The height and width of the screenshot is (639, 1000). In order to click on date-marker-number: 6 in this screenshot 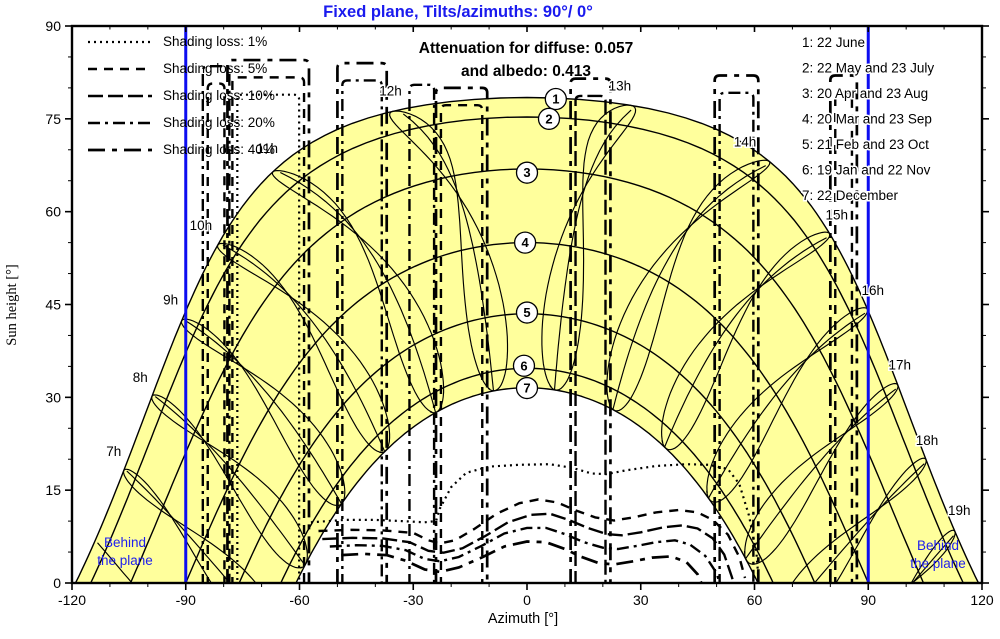, I will do `click(523, 365)`.